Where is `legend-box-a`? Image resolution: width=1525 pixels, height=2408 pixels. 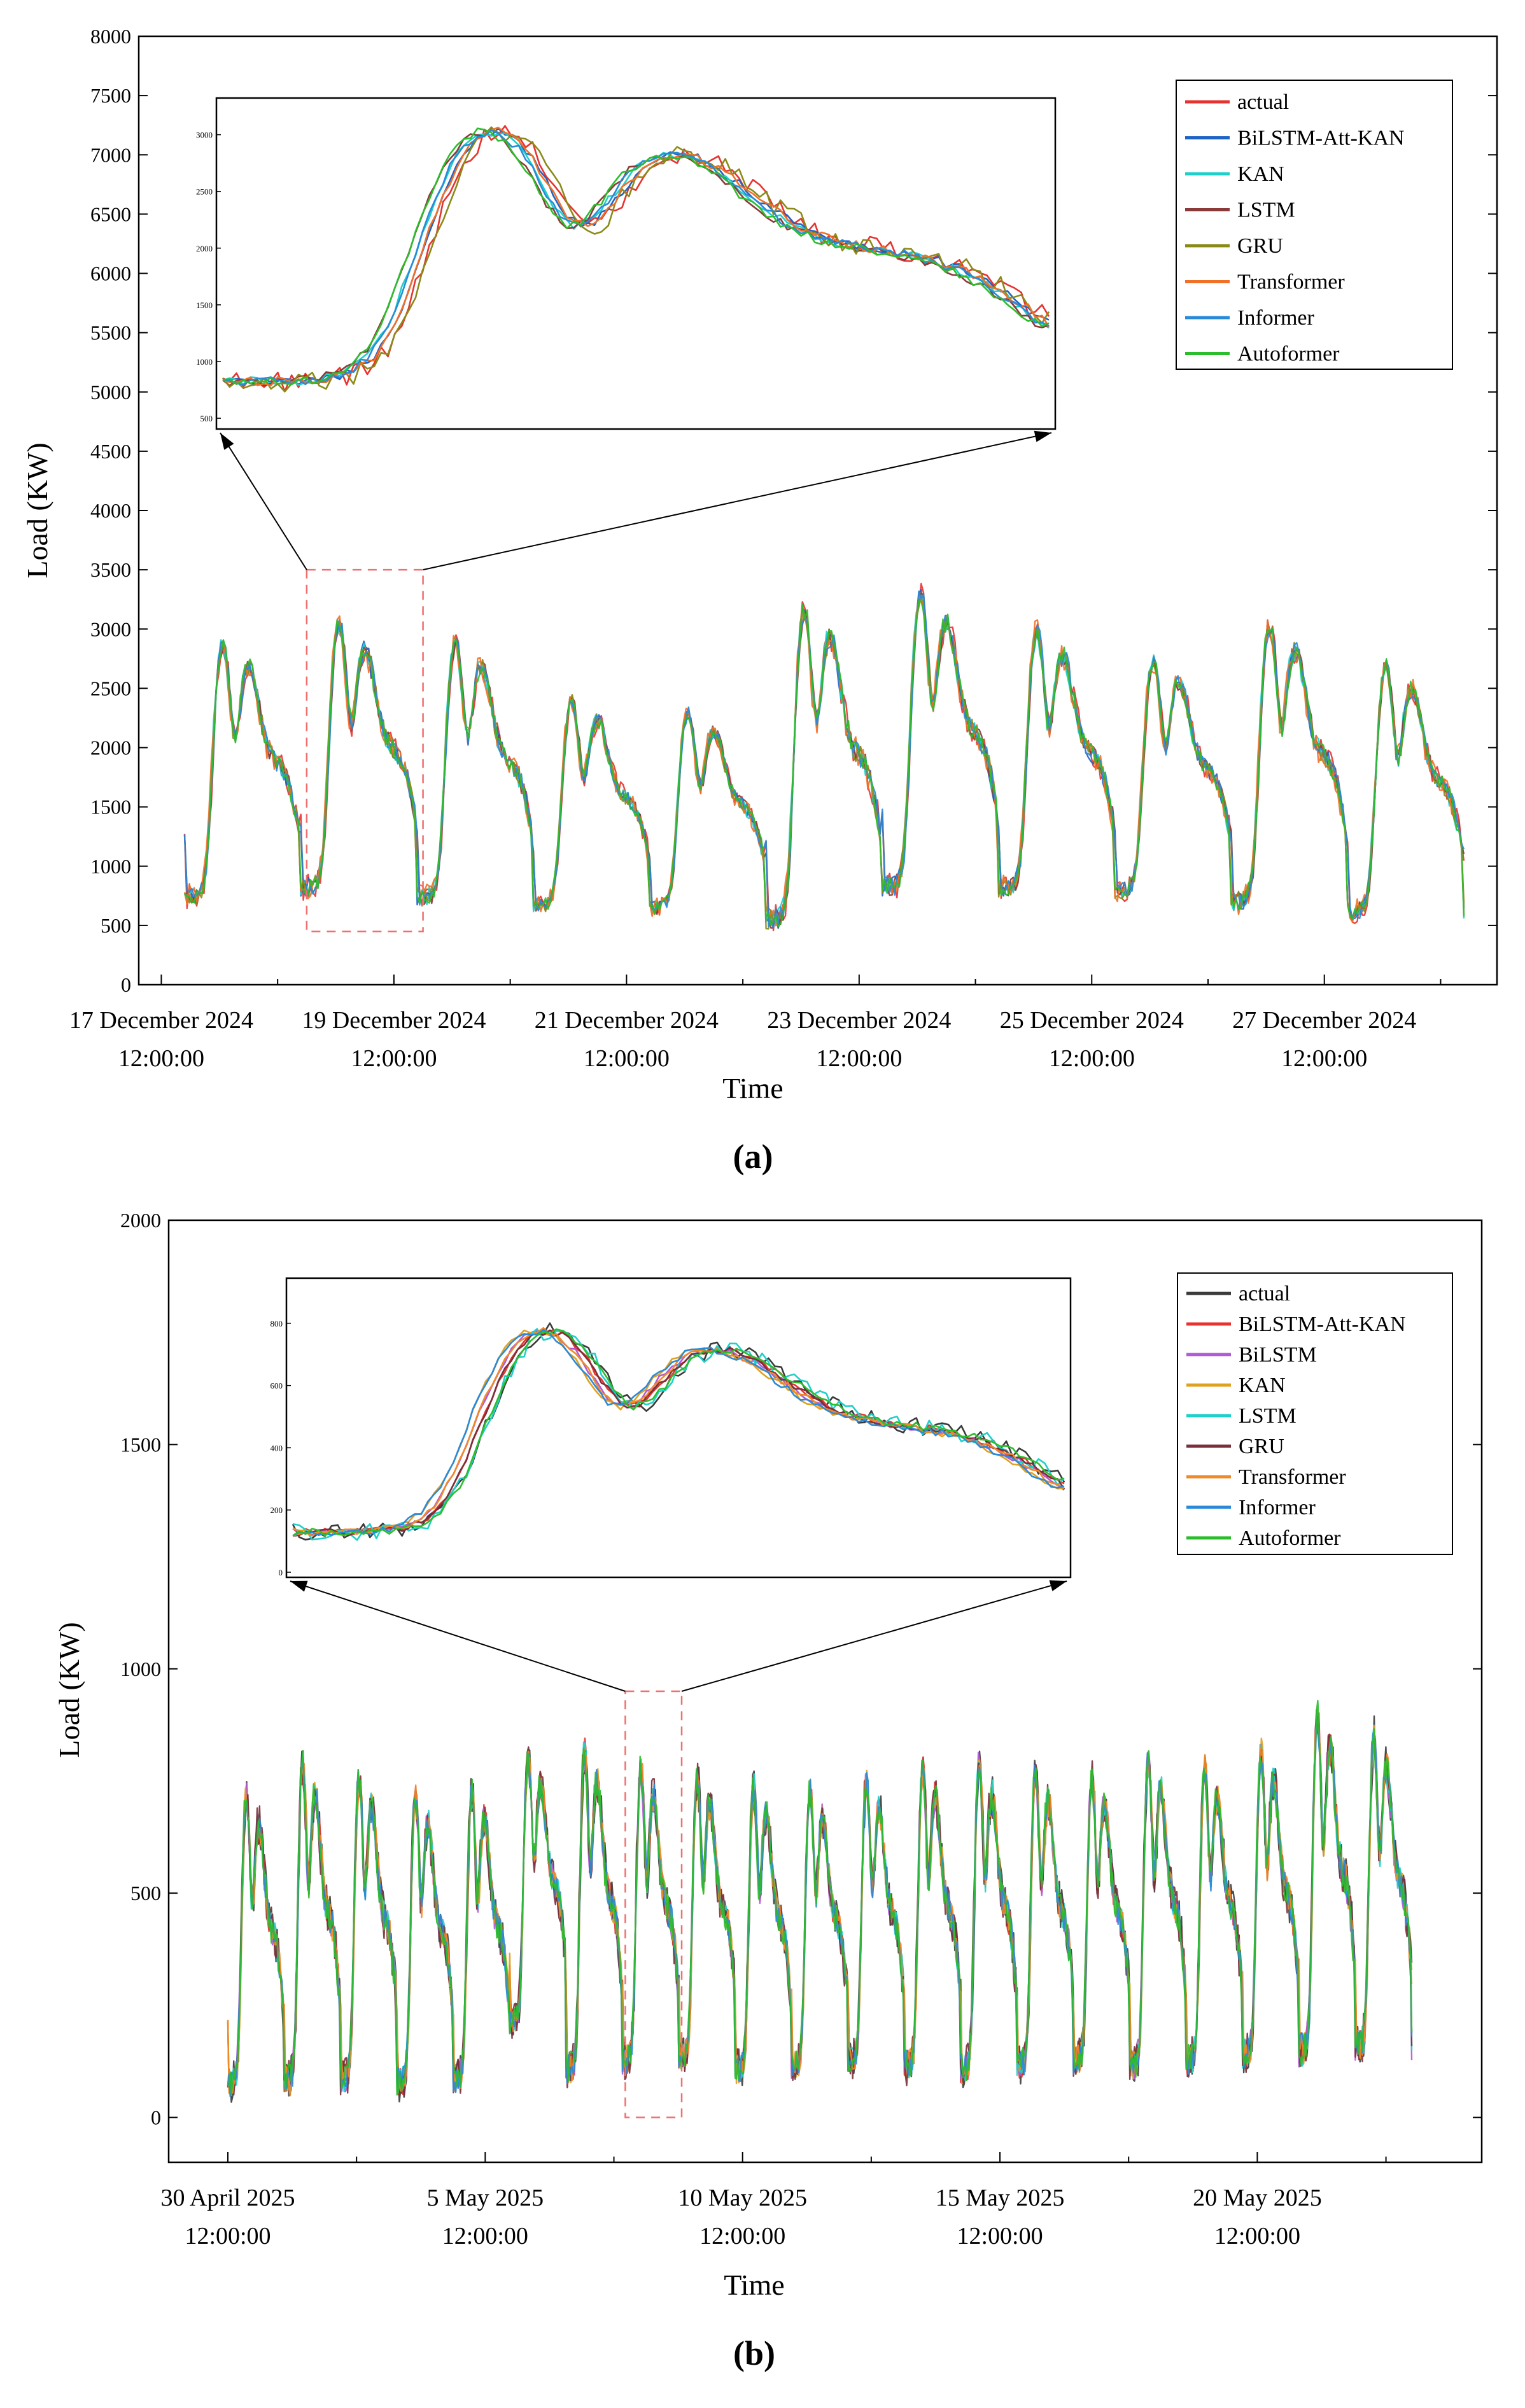 legend-box-a is located at coordinates (1314, 225).